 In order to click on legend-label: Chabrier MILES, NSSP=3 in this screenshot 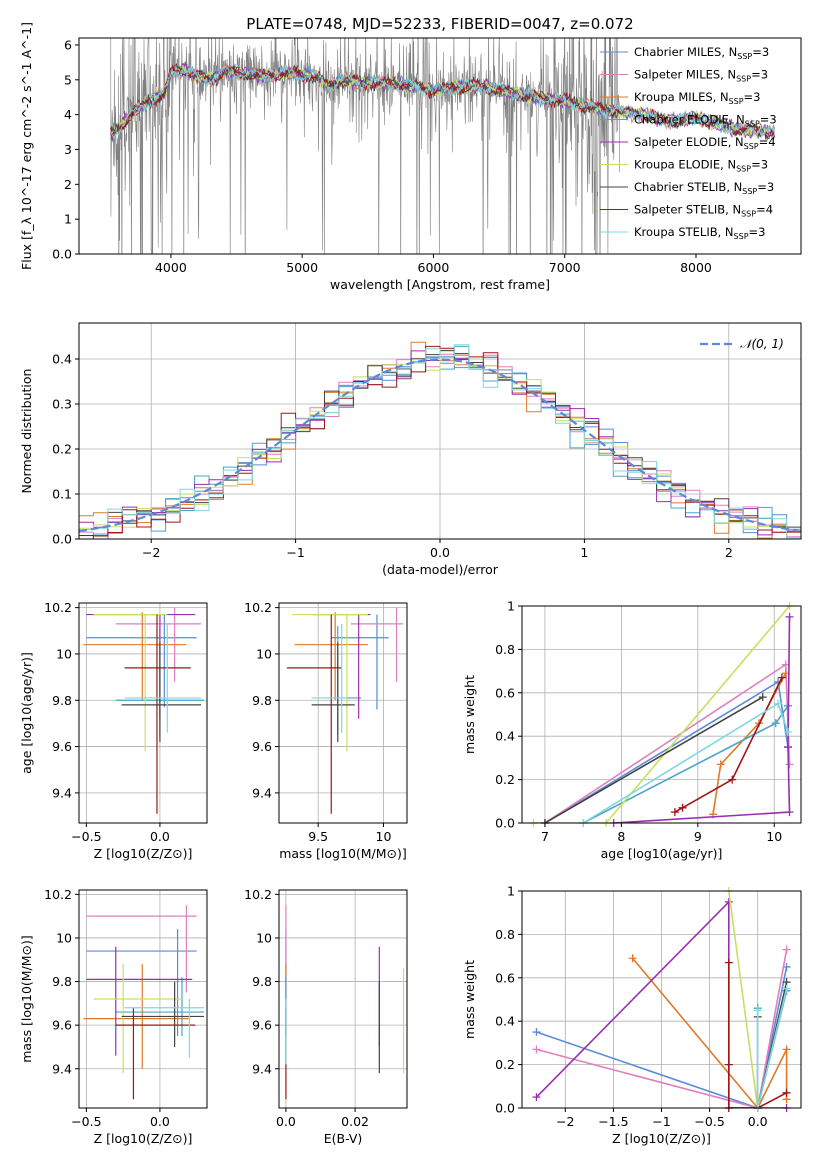, I will do `click(701, 53)`.